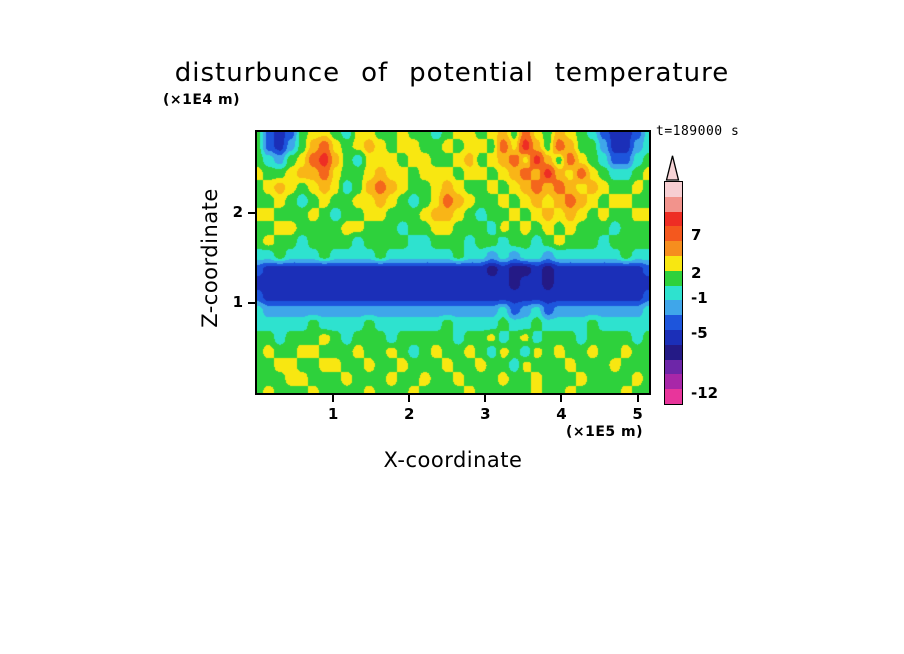 The height and width of the screenshot is (654, 904). Describe the element at coordinates (452, 73) in the screenshot. I see `chart-title: disturbunce of potential temperature` at that location.